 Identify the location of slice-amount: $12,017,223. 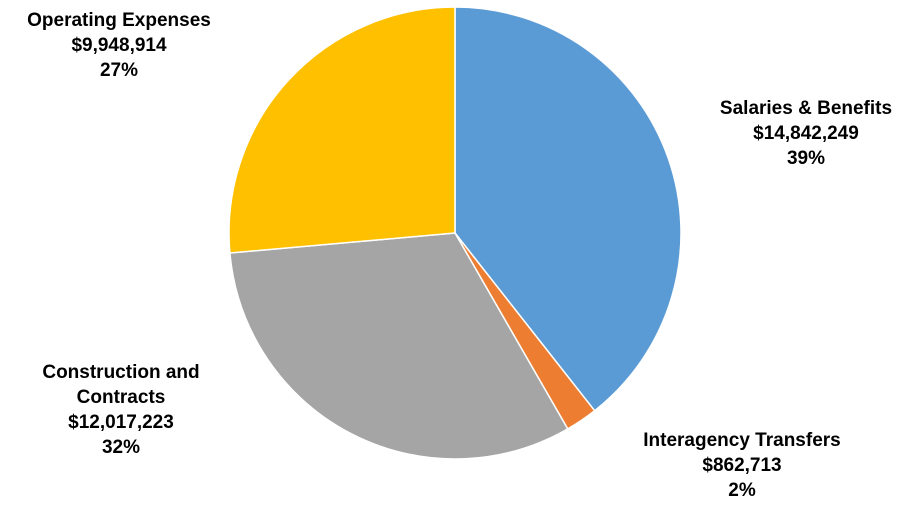
(121, 422).